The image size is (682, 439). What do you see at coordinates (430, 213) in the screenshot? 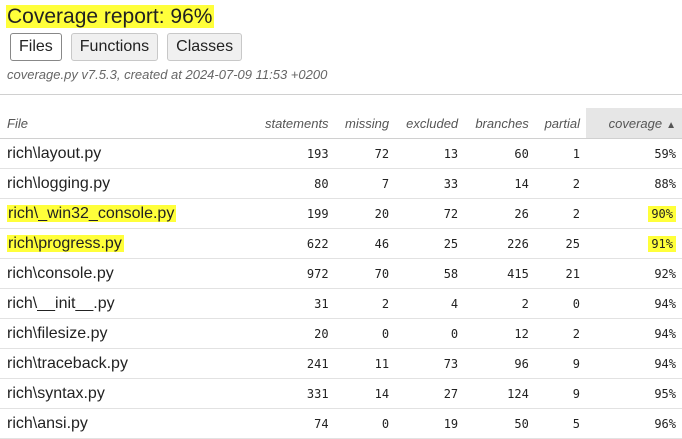
I see `excluded-cell: 72` at bounding box center [430, 213].